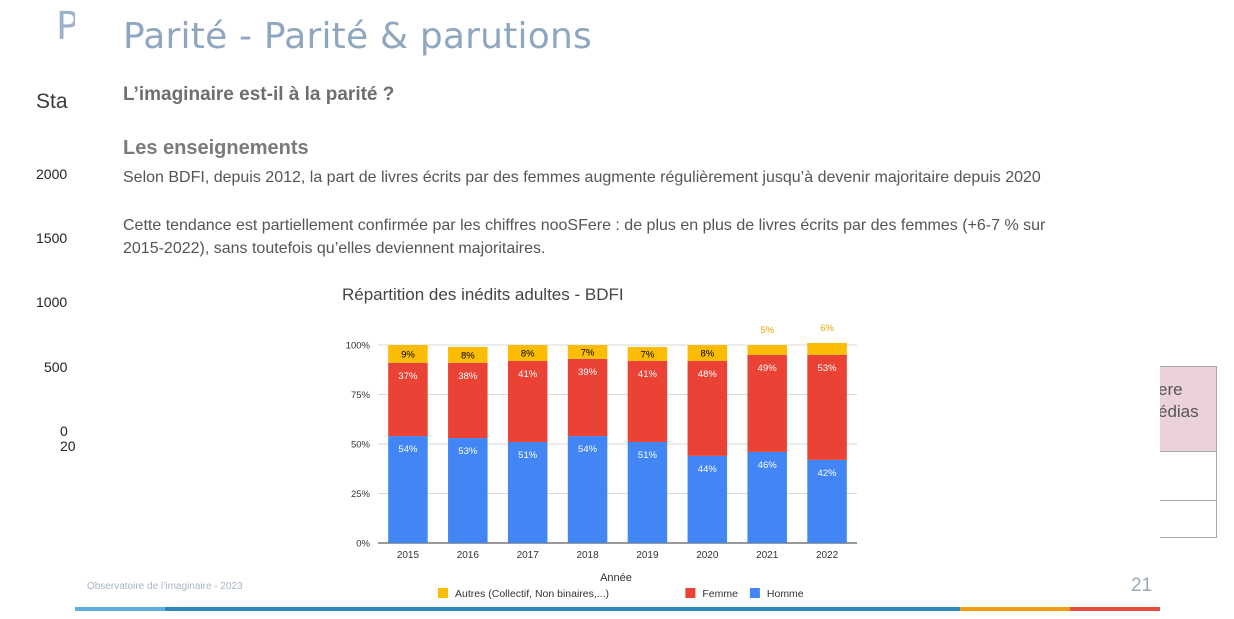  What do you see at coordinates (52, 174) in the screenshot?
I see `background-y-tick: 2000` at bounding box center [52, 174].